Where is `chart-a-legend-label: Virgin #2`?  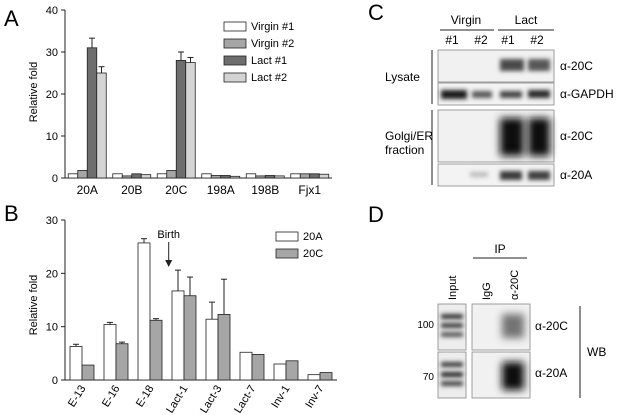
chart-a-legend-label: Virgin #2 is located at coordinates (272, 44).